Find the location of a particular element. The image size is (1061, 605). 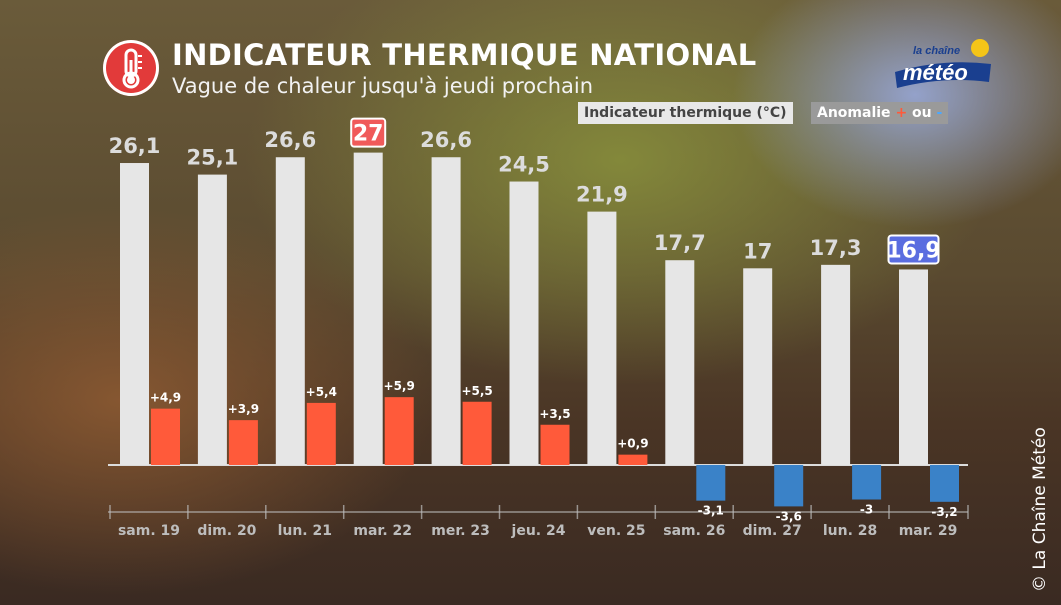

x-tick-label: sam. 26 is located at coordinates (694, 531).